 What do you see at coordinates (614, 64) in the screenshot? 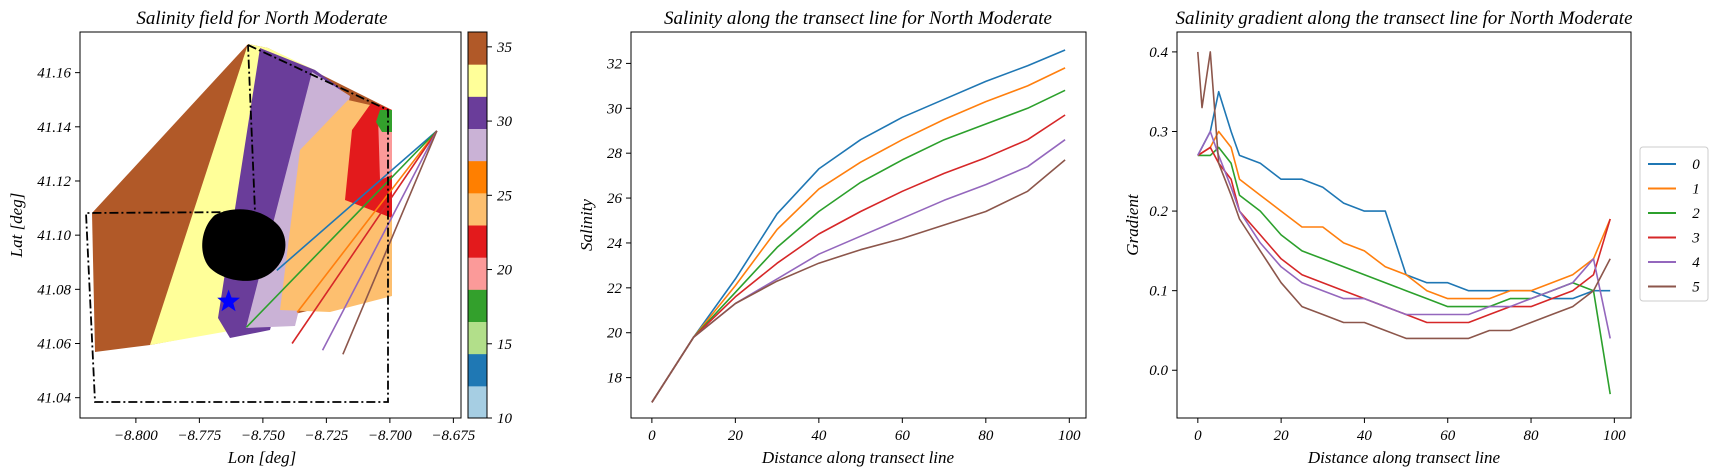
I see `y-tick-label: 32` at bounding box center [614, 64].